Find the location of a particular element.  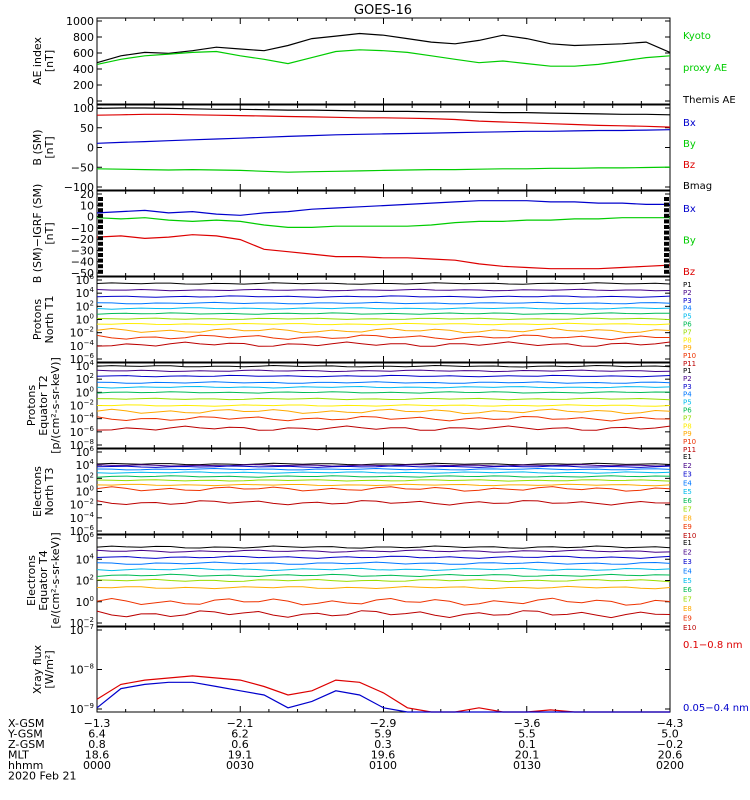

ytick-label: −30 is located at coordinates (82, 250).